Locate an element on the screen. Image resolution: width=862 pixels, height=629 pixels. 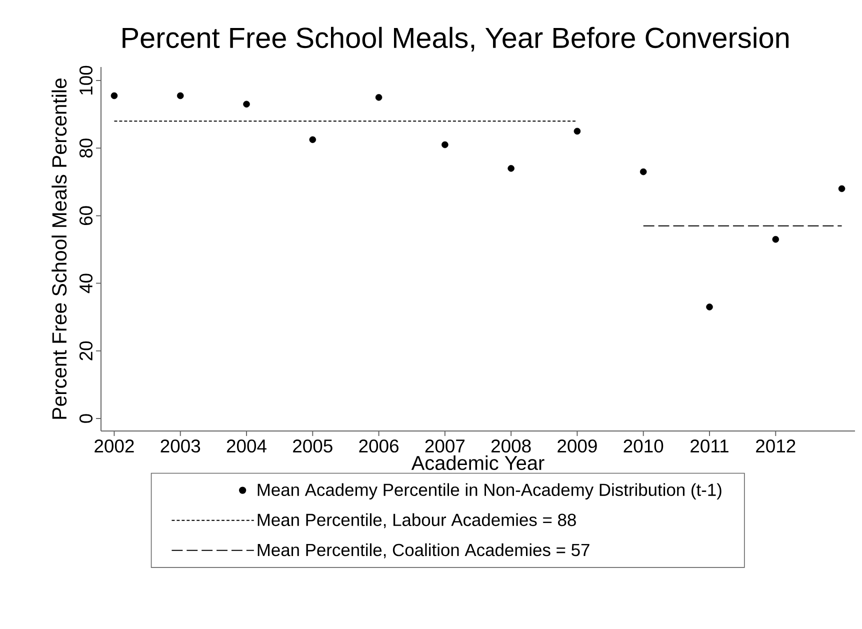
x-tick-label: 2006 is located at coordinates (378, 446).